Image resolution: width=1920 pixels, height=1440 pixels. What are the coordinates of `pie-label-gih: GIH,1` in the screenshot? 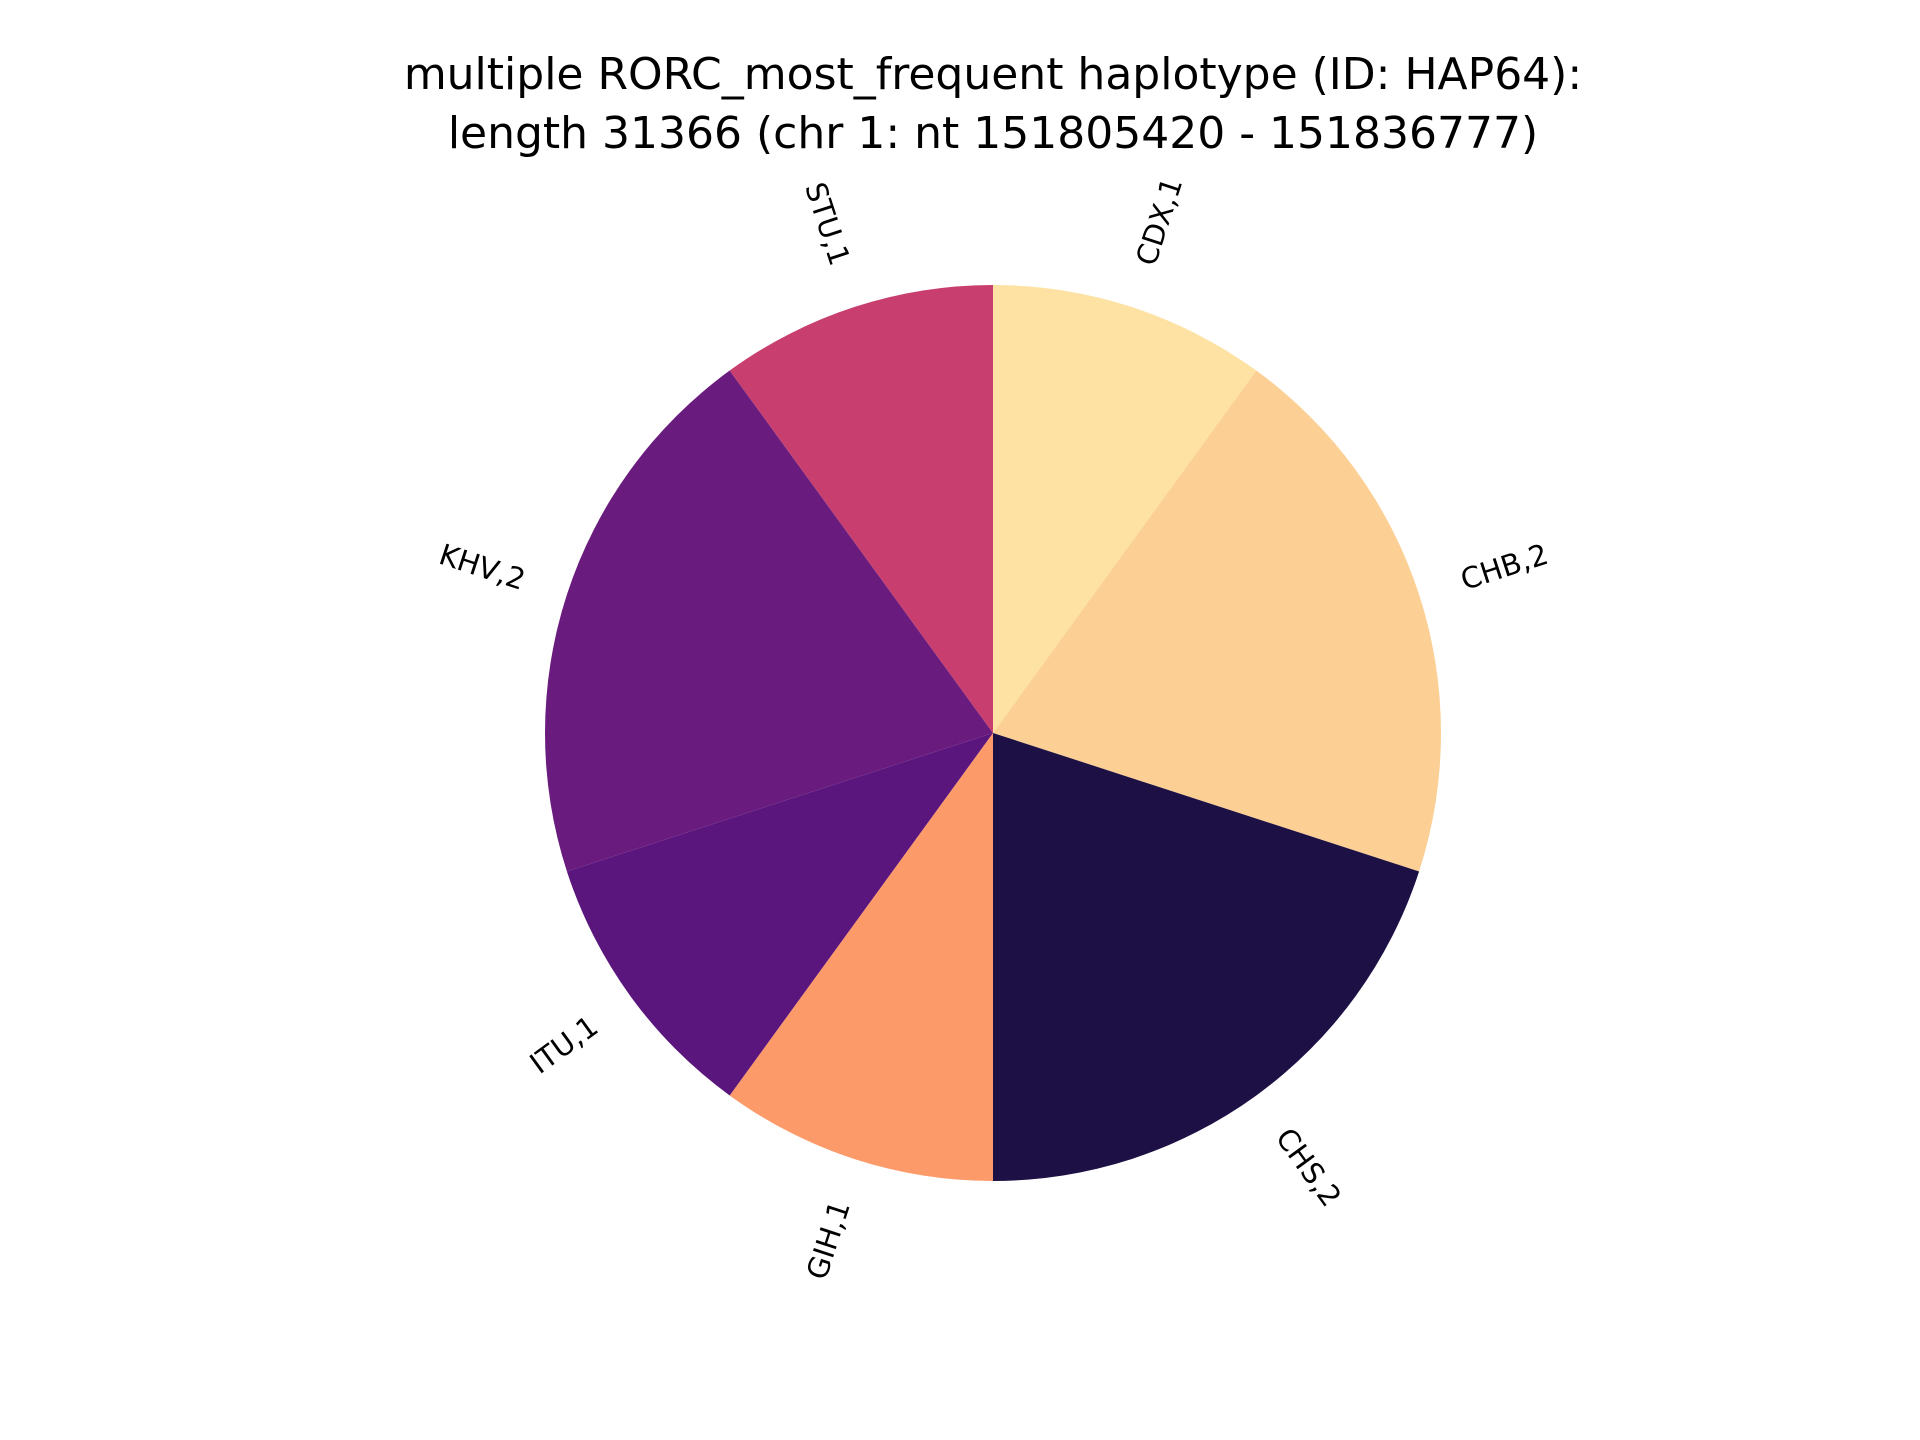 It's located at (828, 1239).